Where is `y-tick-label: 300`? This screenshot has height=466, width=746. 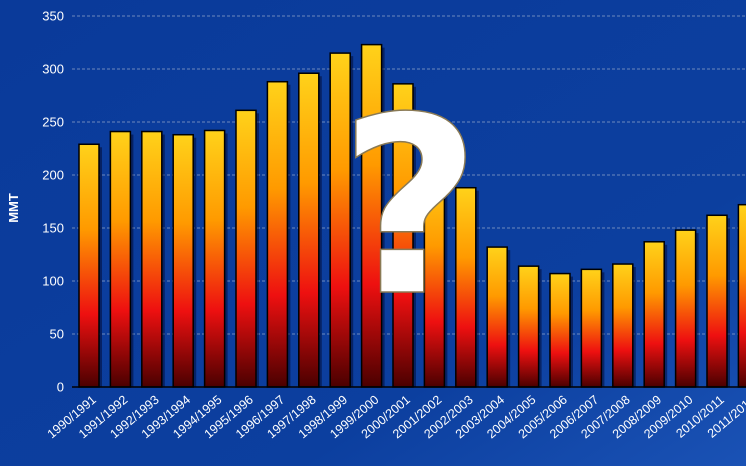 y-tick-label: 300 is located at coordinates (53, 69).